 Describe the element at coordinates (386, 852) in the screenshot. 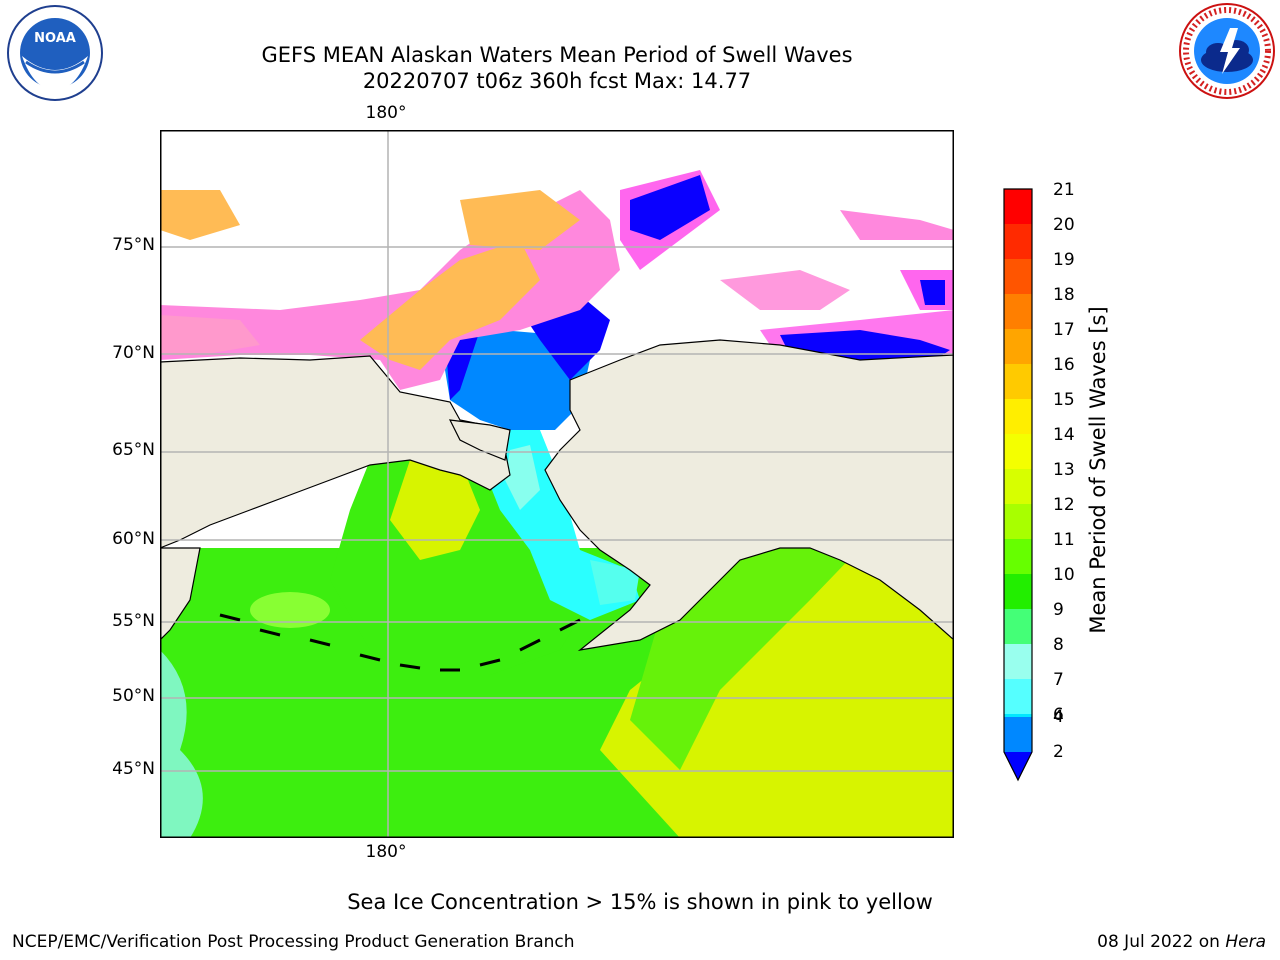

I see `lon-label-bottom: 180°` at that location.